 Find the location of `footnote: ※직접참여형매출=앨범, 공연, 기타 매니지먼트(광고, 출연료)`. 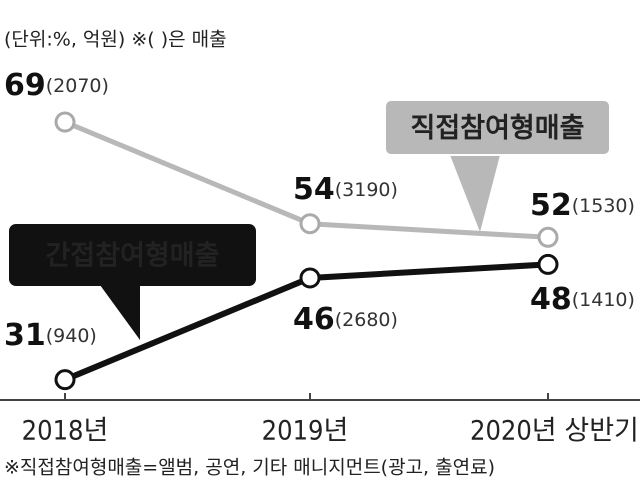

footnote: ※직접참여형매출=앨범, 공연, 기타 매니지먼트(광고, 출연료) is located at coordinates (249, 468).